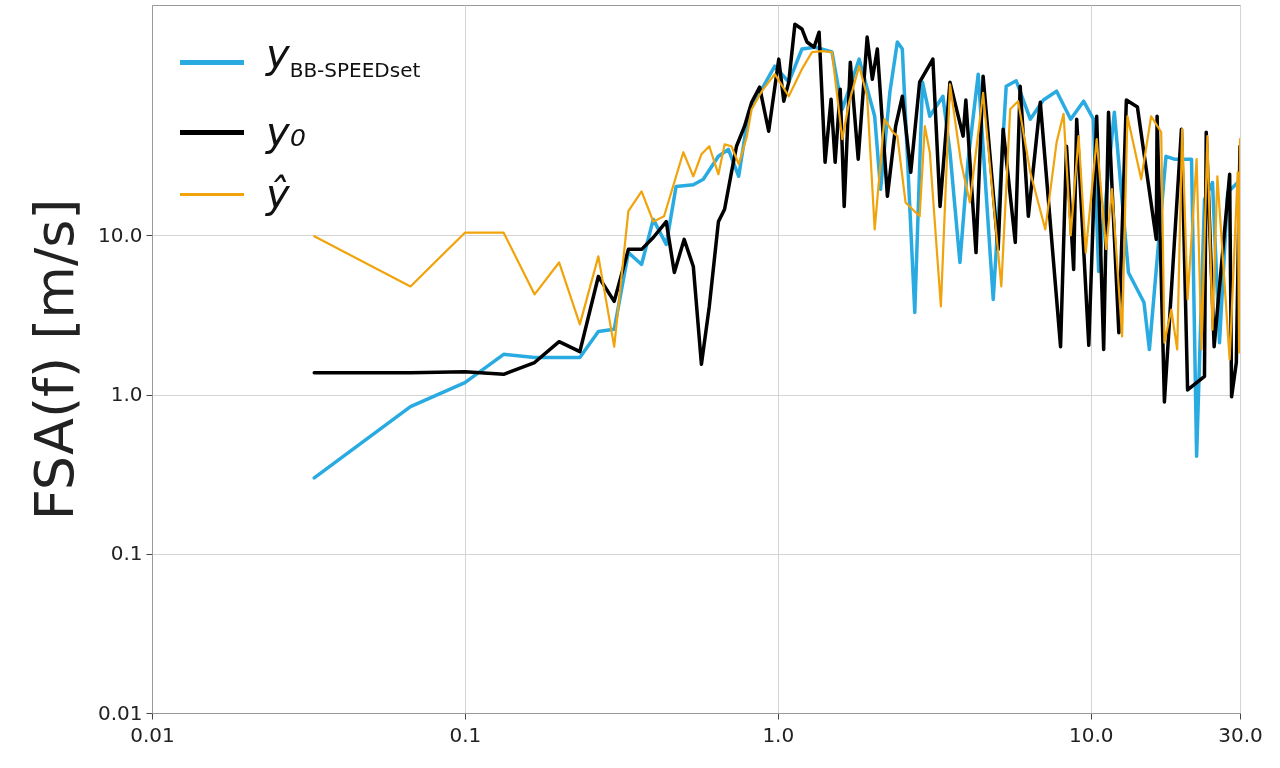  I want to click on x-tick-label: 1.0, so click(778, 734).